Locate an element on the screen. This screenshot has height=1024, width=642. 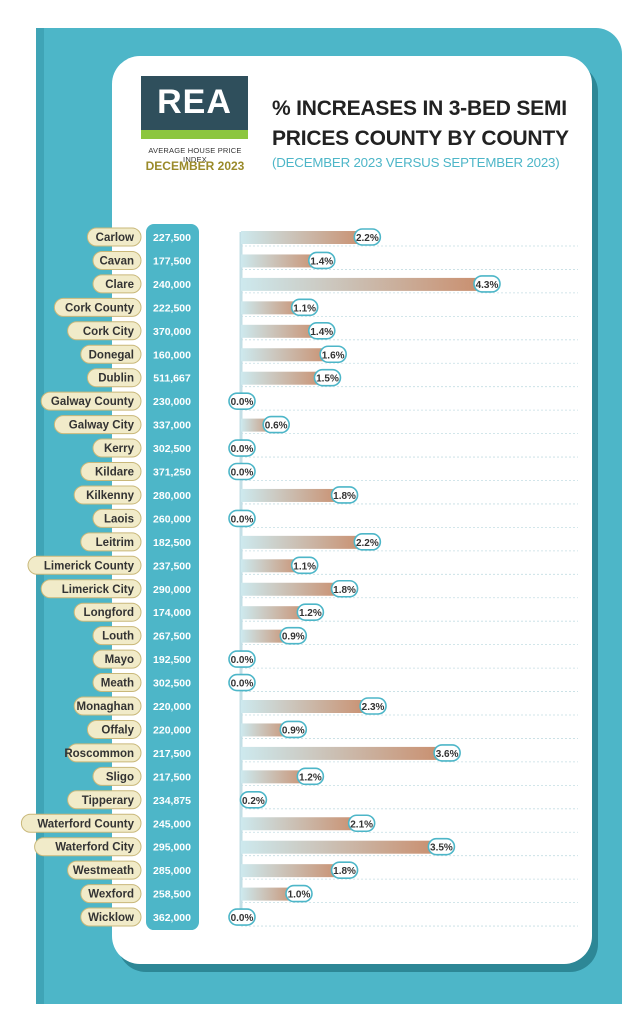
price-label: 230,000 is located at coordinates (172, 402).